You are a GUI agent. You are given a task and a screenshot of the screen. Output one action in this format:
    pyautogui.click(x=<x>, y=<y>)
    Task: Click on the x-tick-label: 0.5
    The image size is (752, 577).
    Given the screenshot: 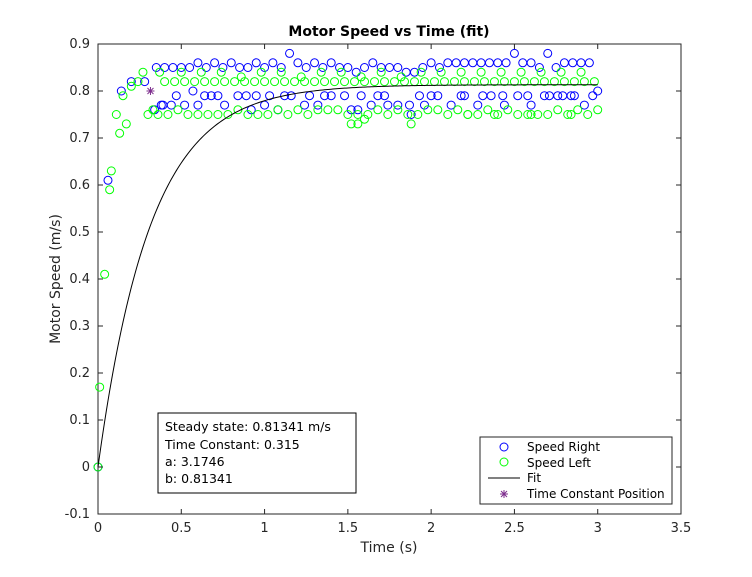 What is the action you would take?
    pyautogui.click(x=181, y=528)
    